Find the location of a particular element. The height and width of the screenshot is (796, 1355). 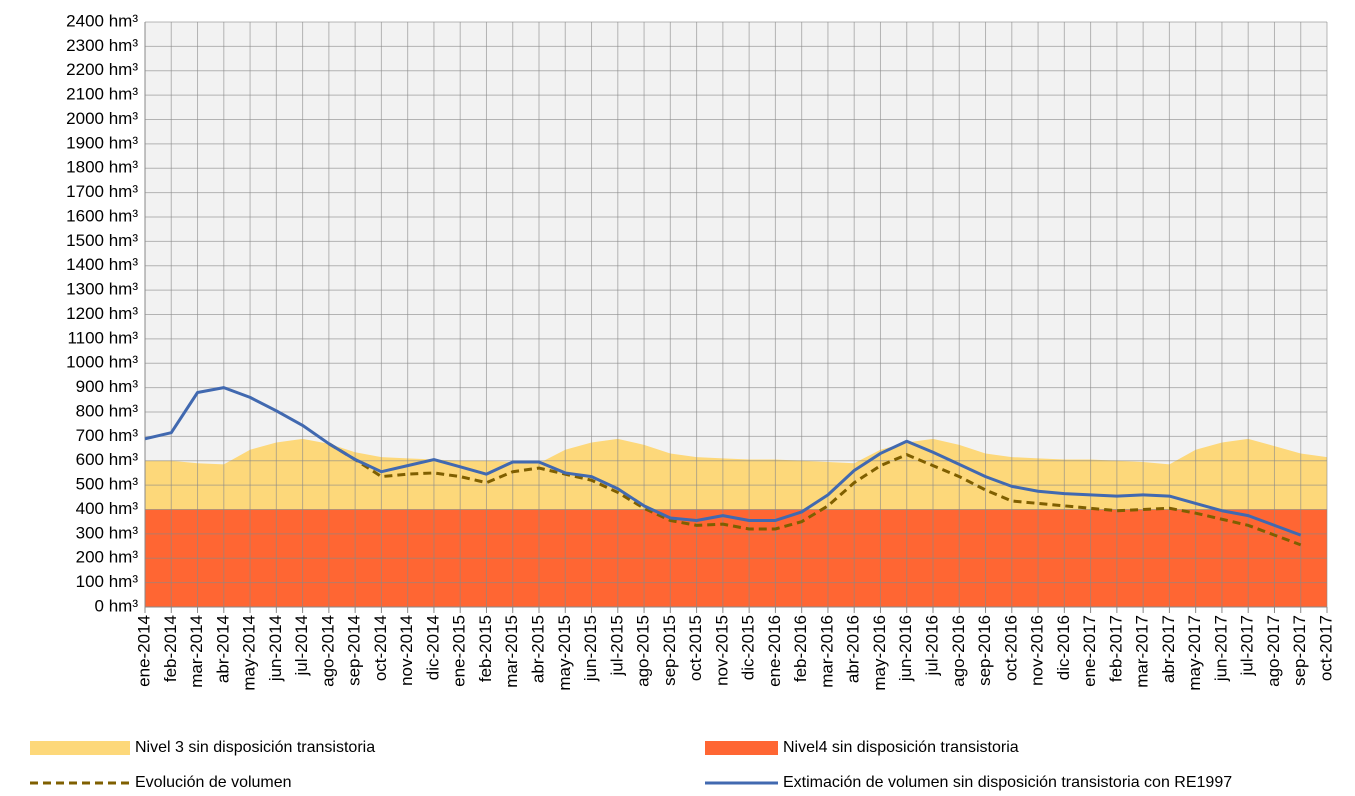

y-tick-label: 2200 hm³ is located at coordinates (102, 69).